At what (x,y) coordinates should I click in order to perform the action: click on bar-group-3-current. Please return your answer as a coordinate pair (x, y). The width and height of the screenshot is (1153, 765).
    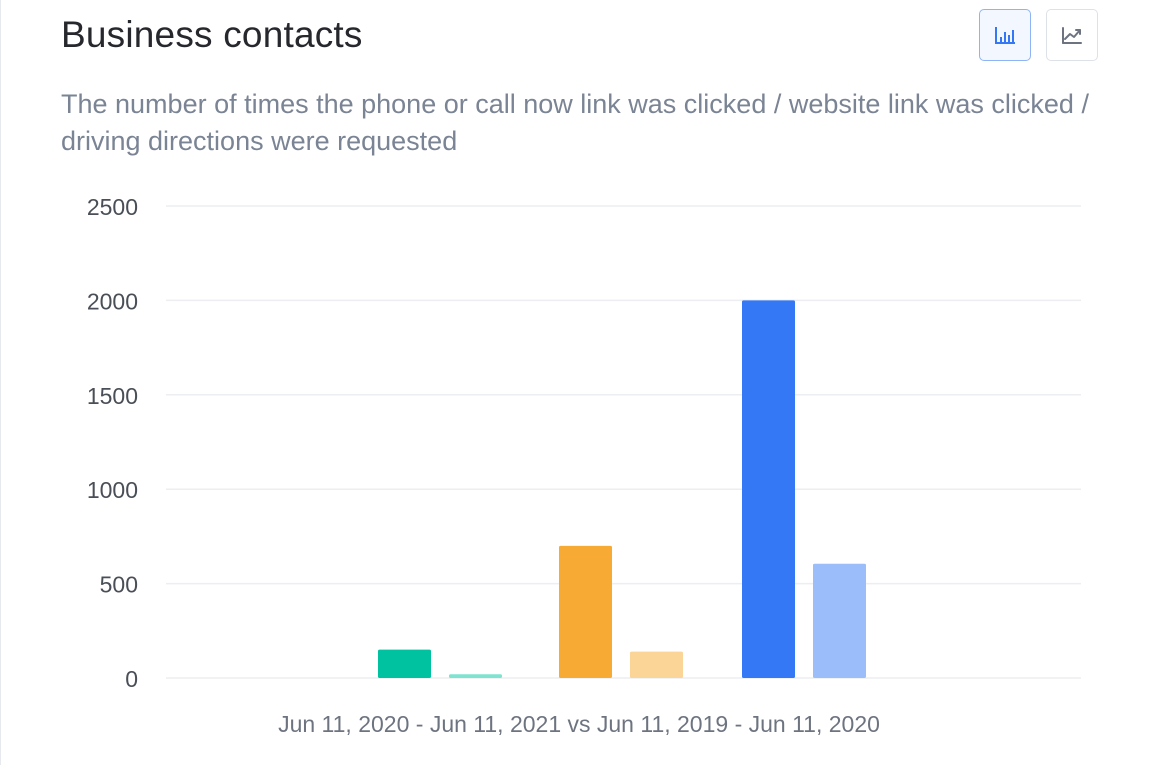
    Looking at the image, I should click on (768, 489).